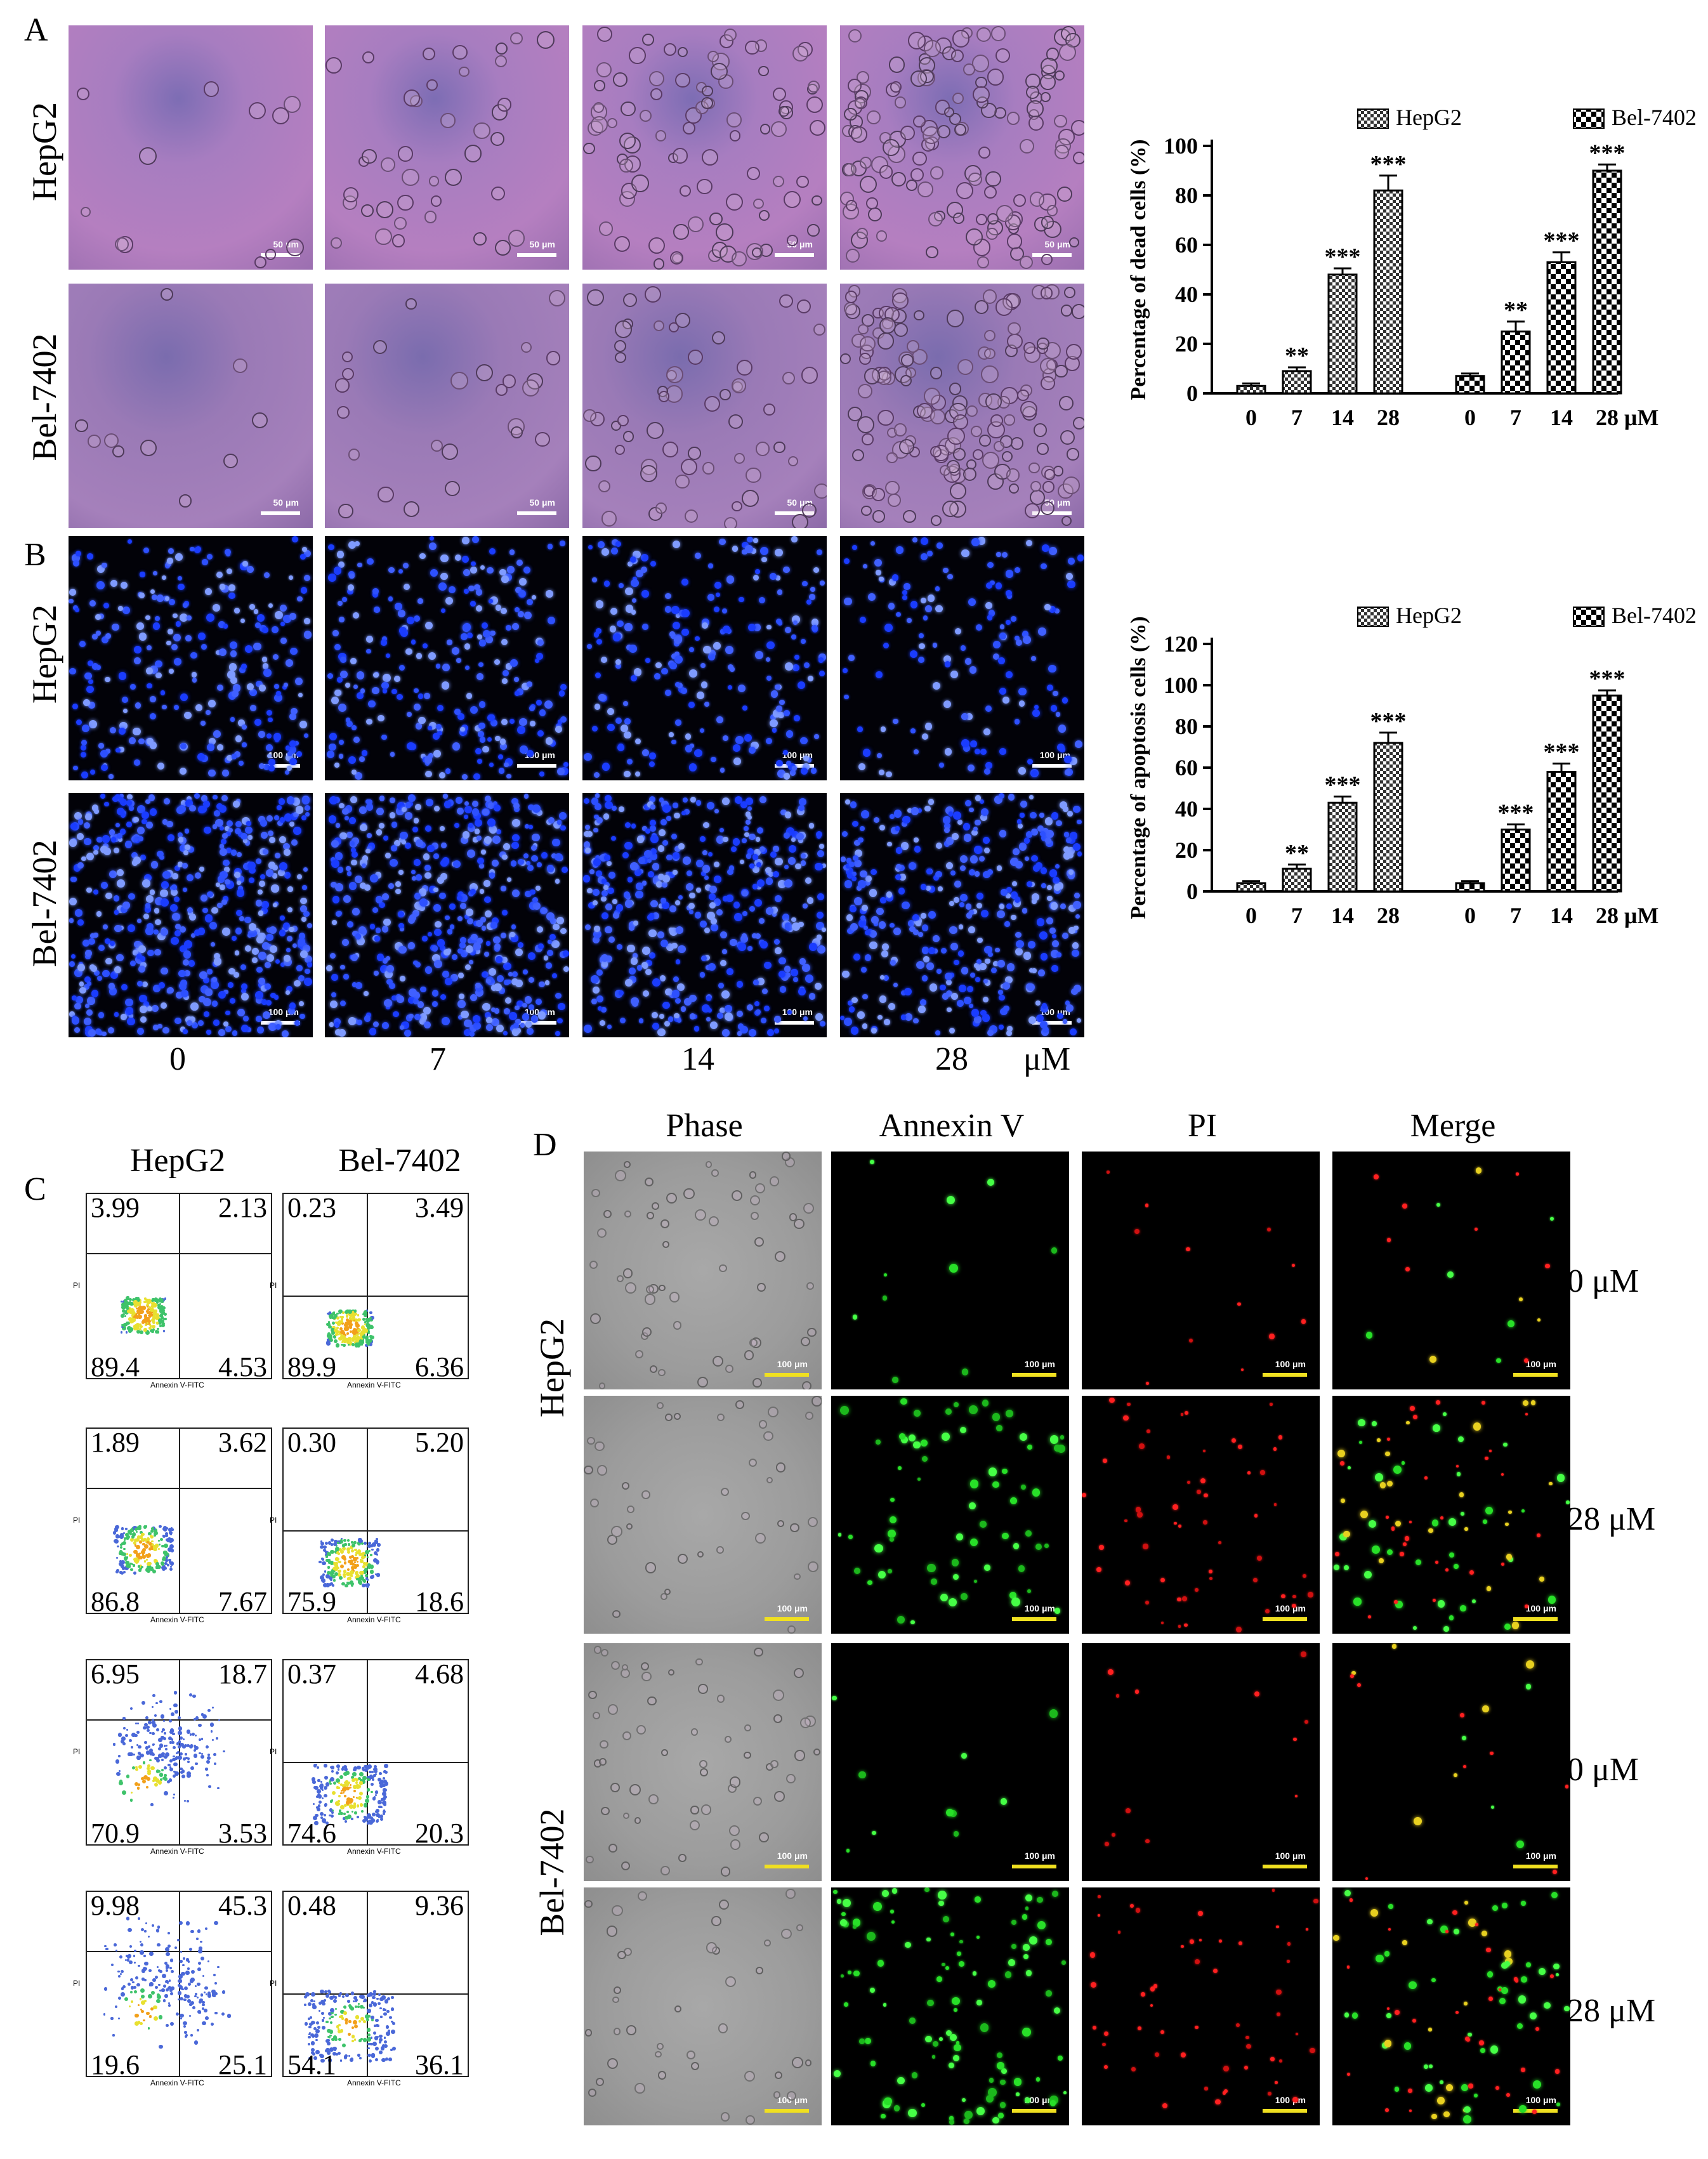 The width and height of the screenshot is (1708, 2159). Describe the element at coordinates (242, 1442) in the screenshot. I see `quadrant-value: 3.62` at that location.